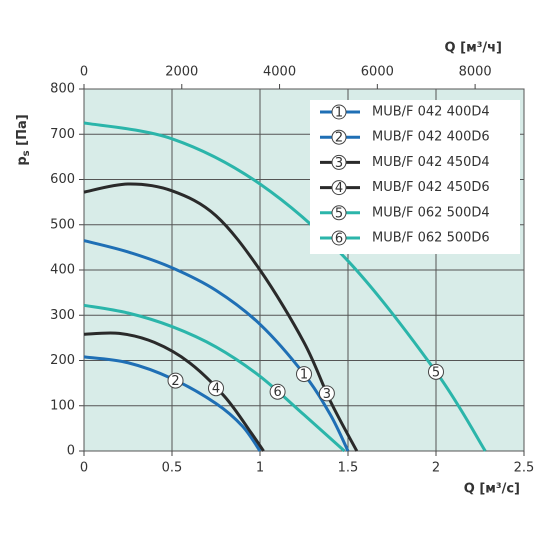  I want to click on legend-marker-label: 5, so click(339, 213).